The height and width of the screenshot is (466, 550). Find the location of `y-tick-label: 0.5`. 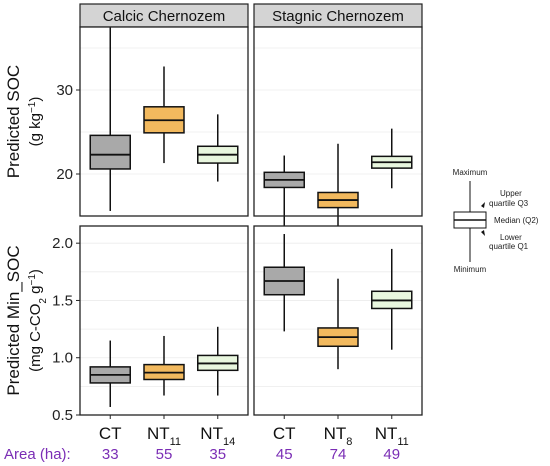

y-tick-label: 0.5 is located at coordinates (62, 415).